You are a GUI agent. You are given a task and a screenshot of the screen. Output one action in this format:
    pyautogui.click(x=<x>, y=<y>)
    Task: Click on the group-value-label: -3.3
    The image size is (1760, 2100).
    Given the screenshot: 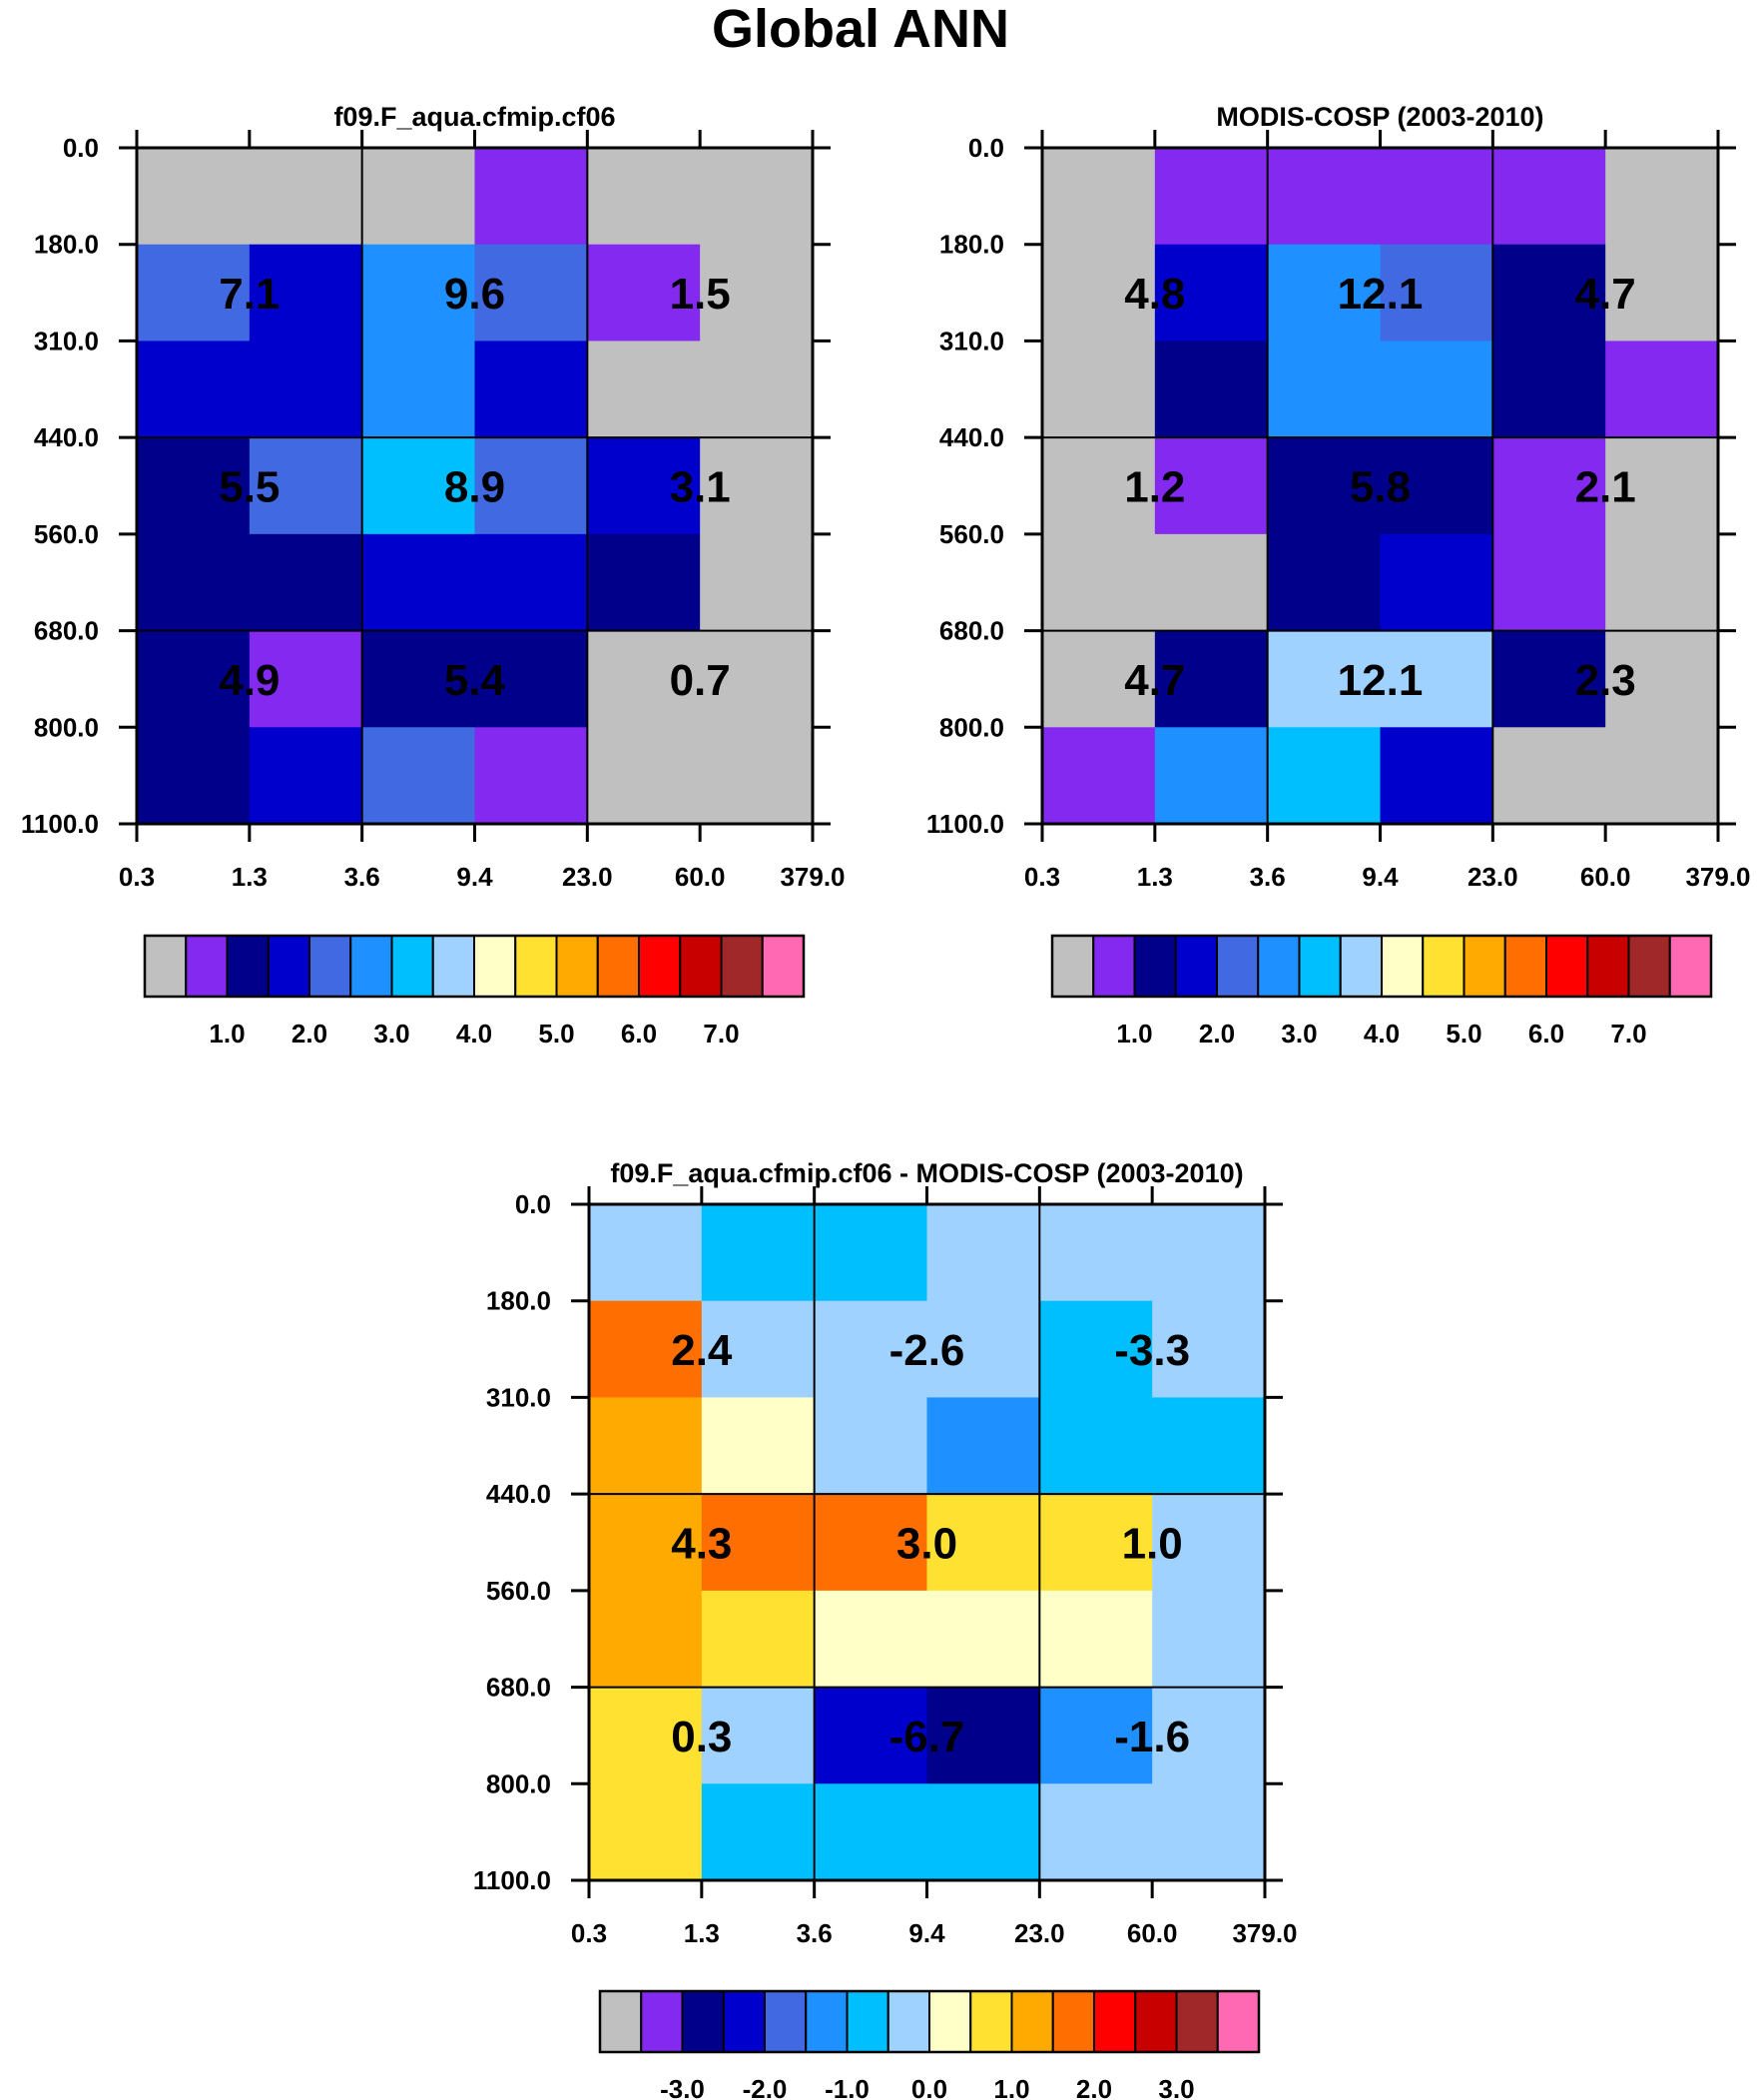 What is the action you would take?
    pyautogui.click(x=1152, y=1350)
    